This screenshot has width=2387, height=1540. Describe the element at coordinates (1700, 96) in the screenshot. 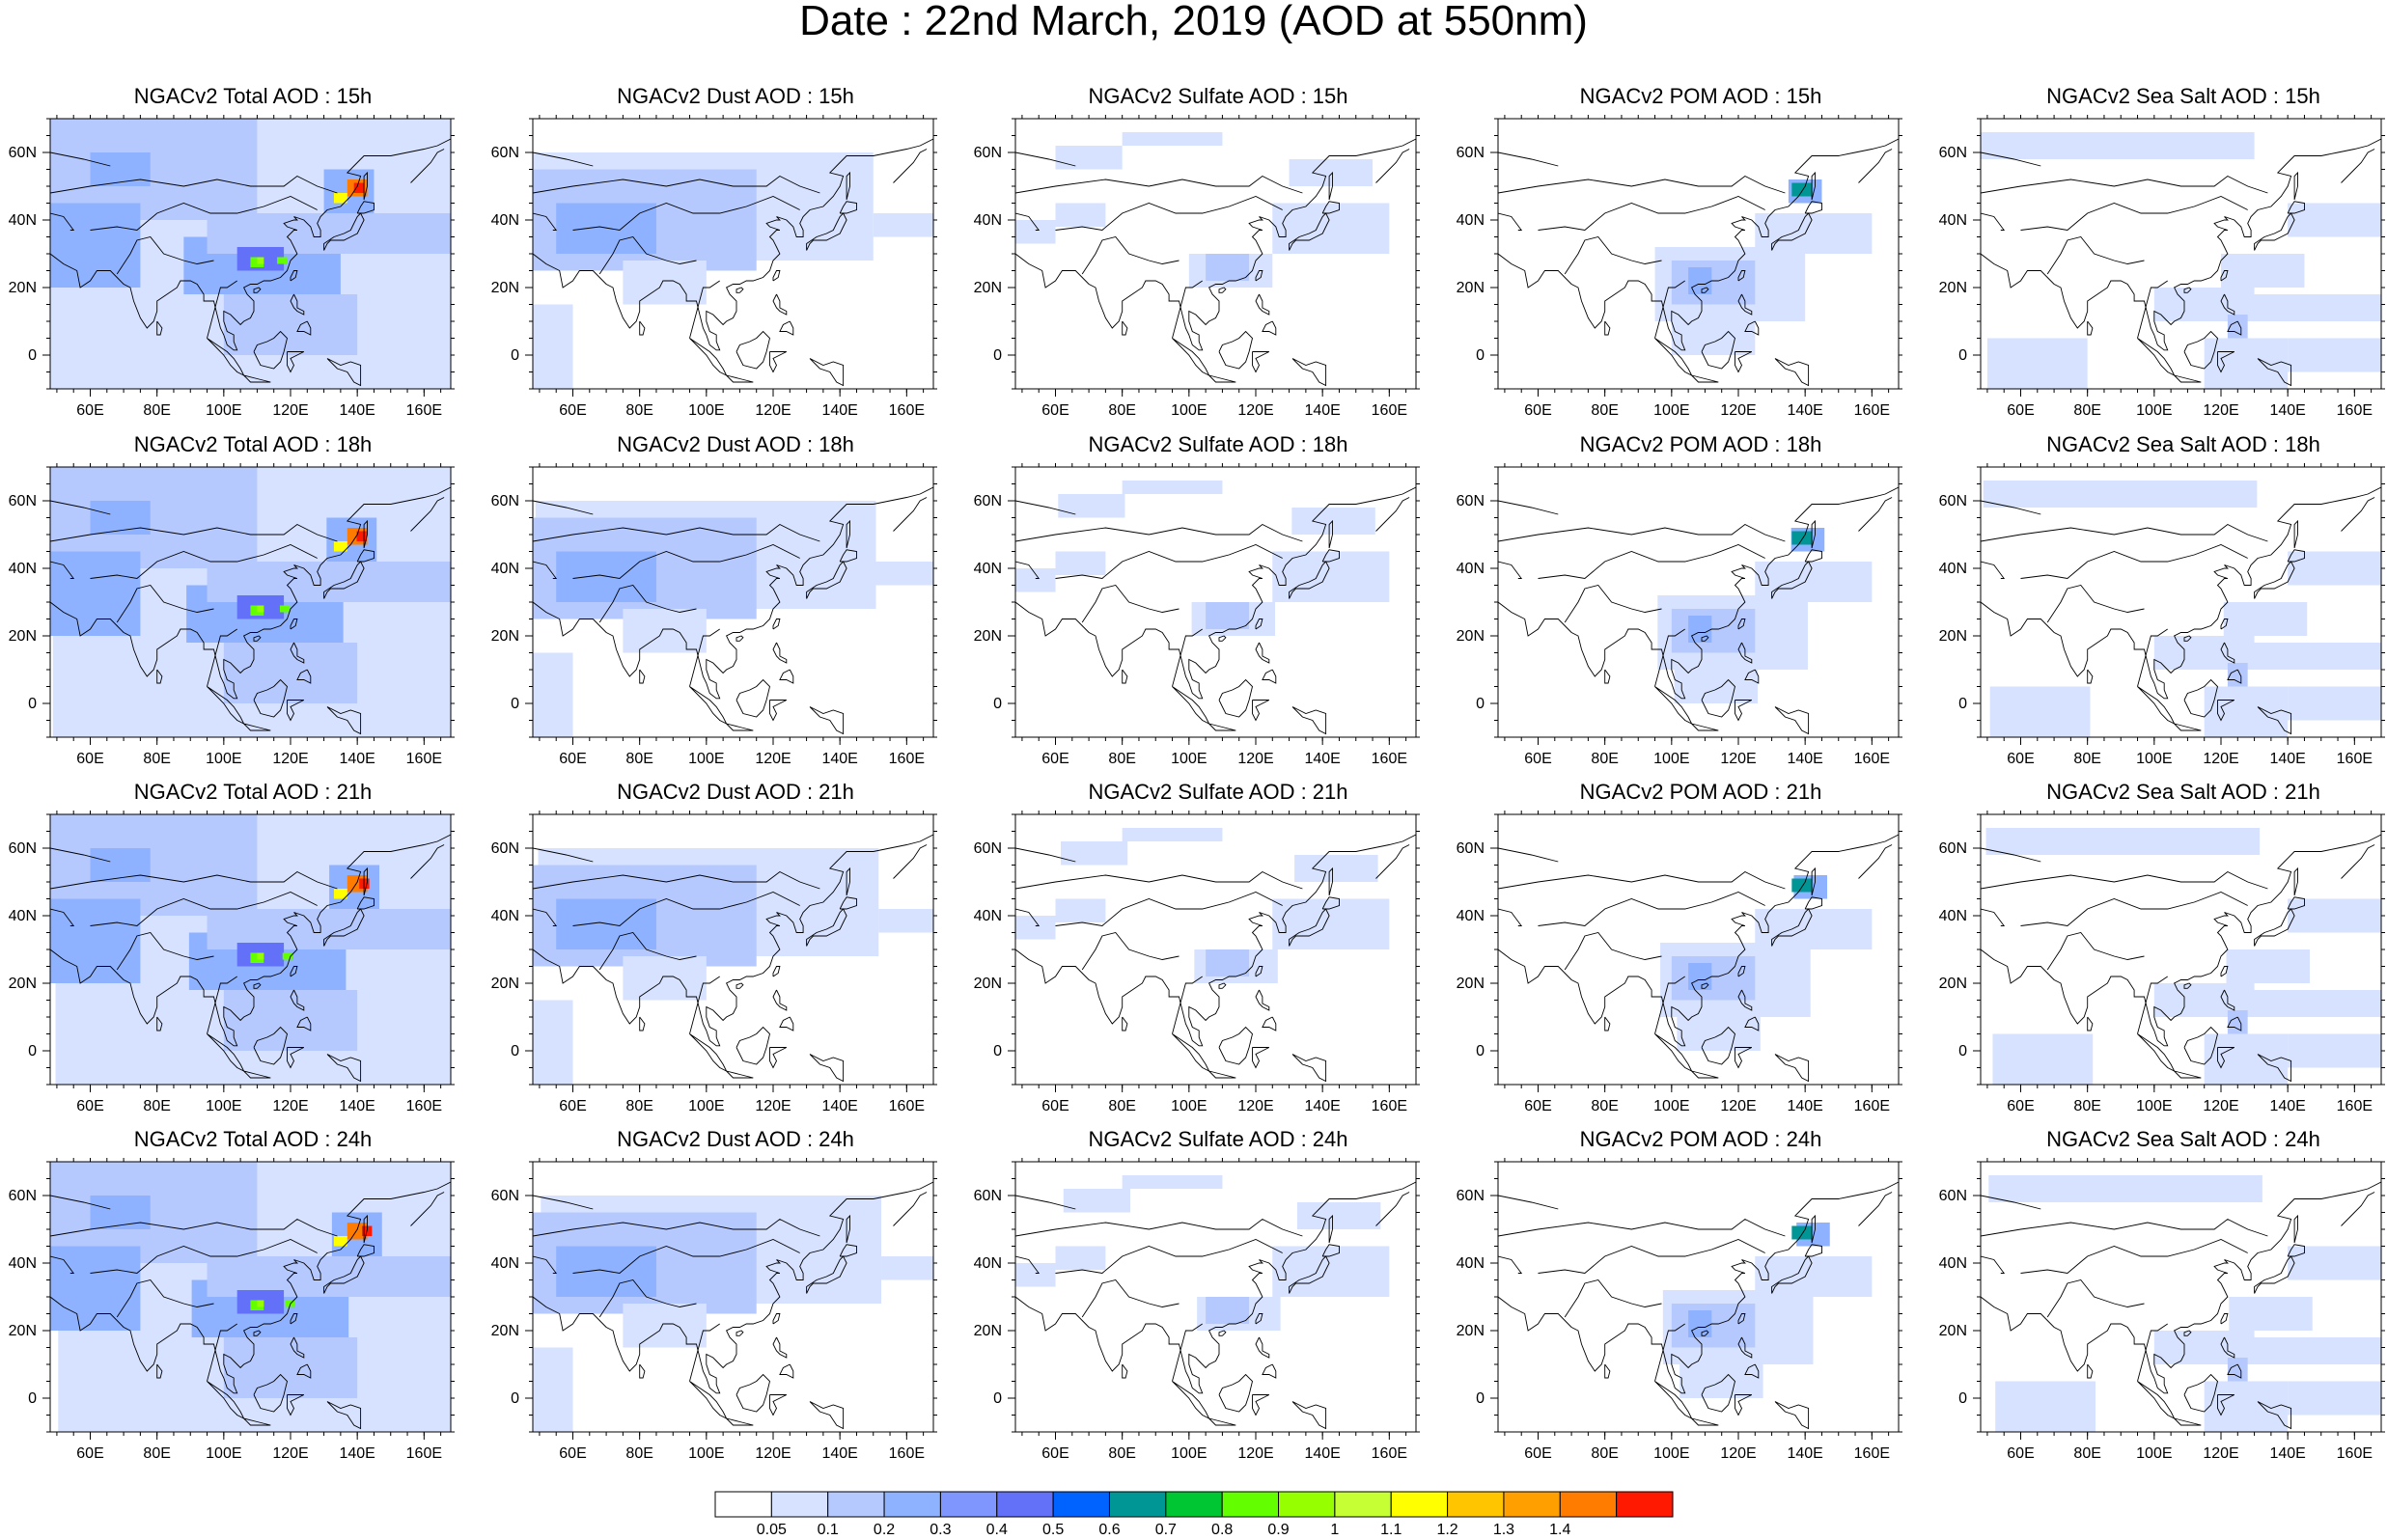

I see `panel-title: NGACv2 POM AOD : 15h` at that location.